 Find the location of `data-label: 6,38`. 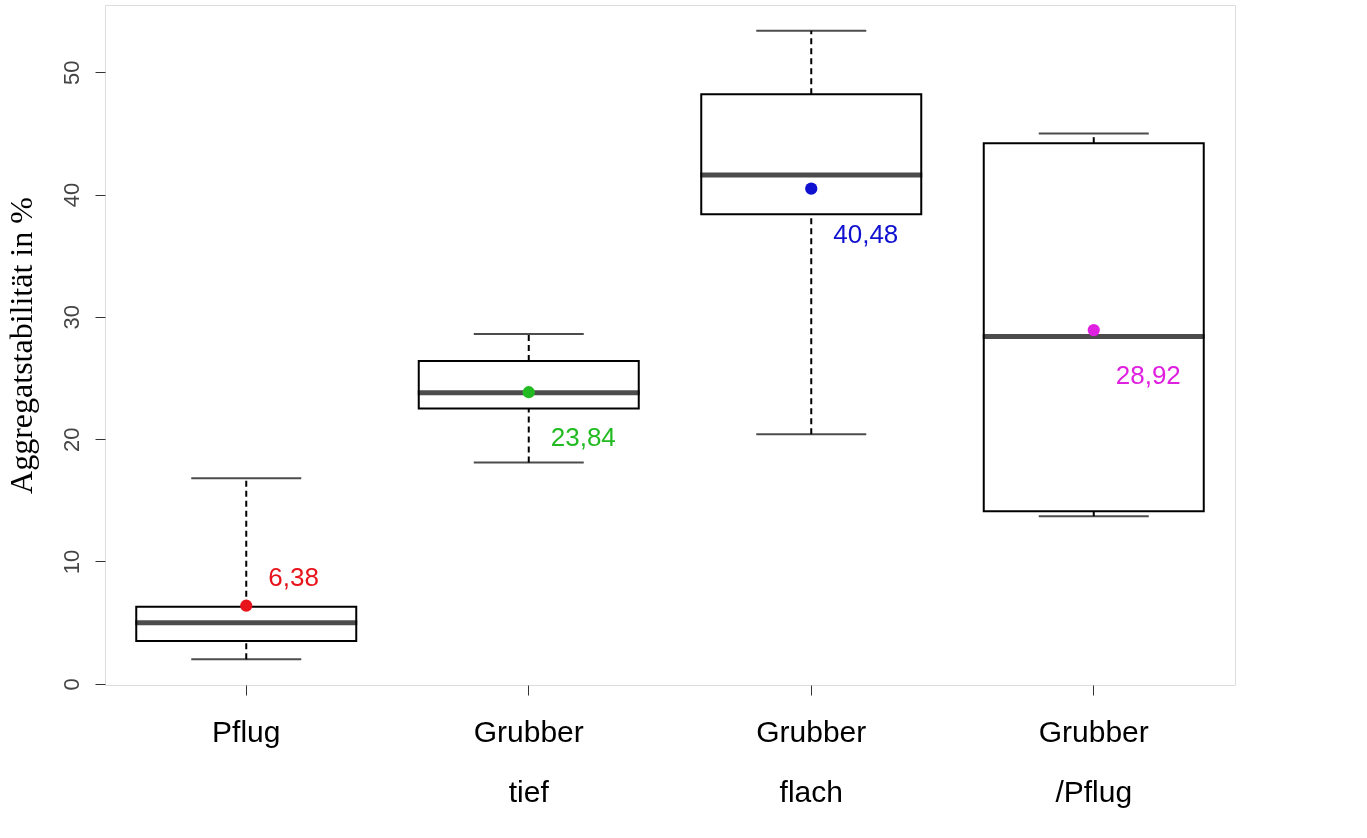

data-label: 6,38 is located at coordinates (293, 576).